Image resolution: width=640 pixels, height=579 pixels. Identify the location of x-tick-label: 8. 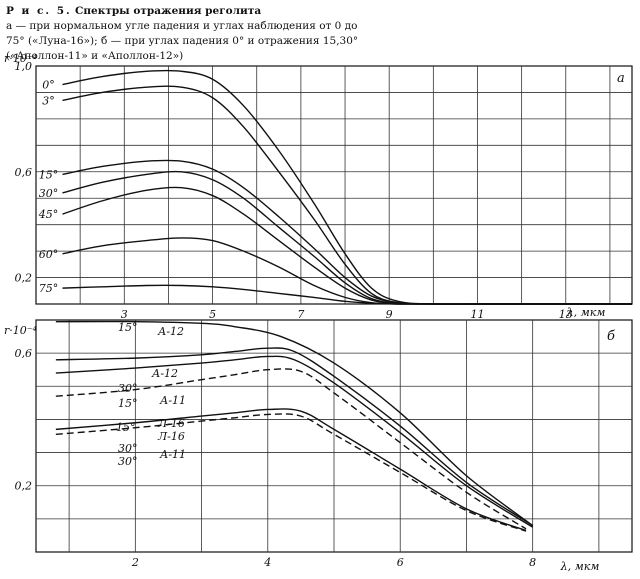
(532, 562).